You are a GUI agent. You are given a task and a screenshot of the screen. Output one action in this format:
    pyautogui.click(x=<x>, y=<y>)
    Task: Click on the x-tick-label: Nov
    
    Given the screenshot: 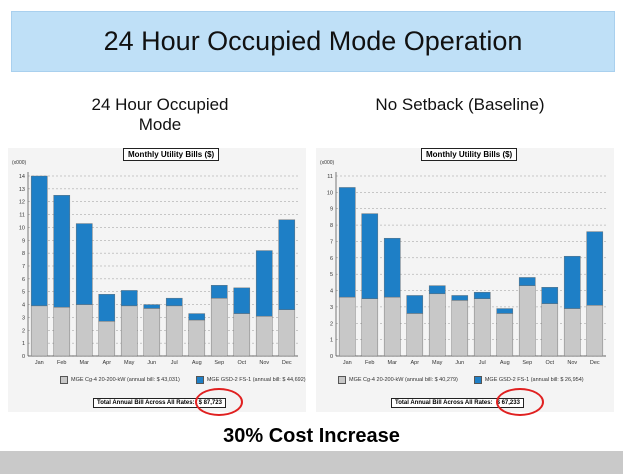 What is the action you would take?
    pyautogui.click(x=572, y=363)
    